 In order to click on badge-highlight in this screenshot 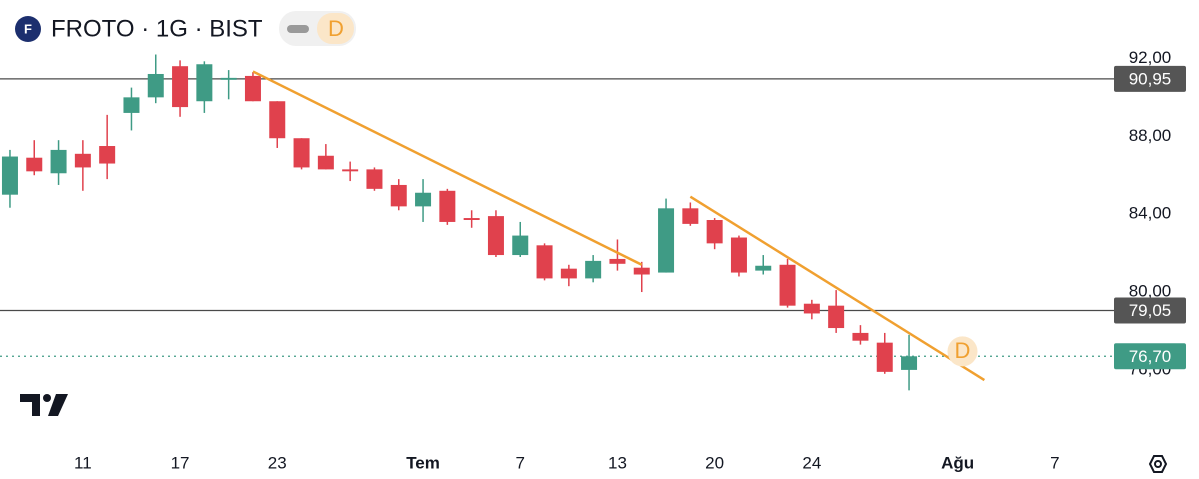, I will do `click(335, 28)`.